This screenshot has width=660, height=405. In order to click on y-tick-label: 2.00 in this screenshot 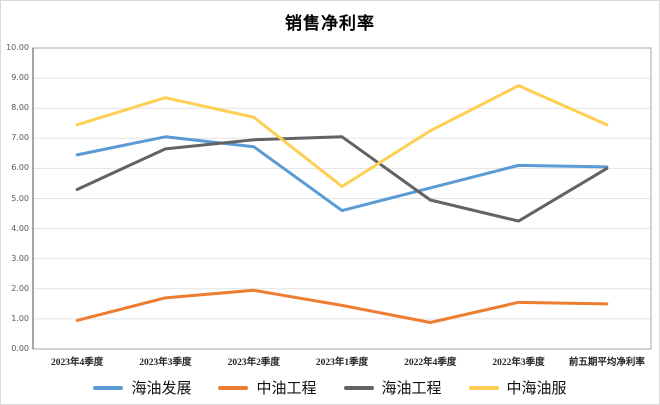, I will do `click(20, 288)`.